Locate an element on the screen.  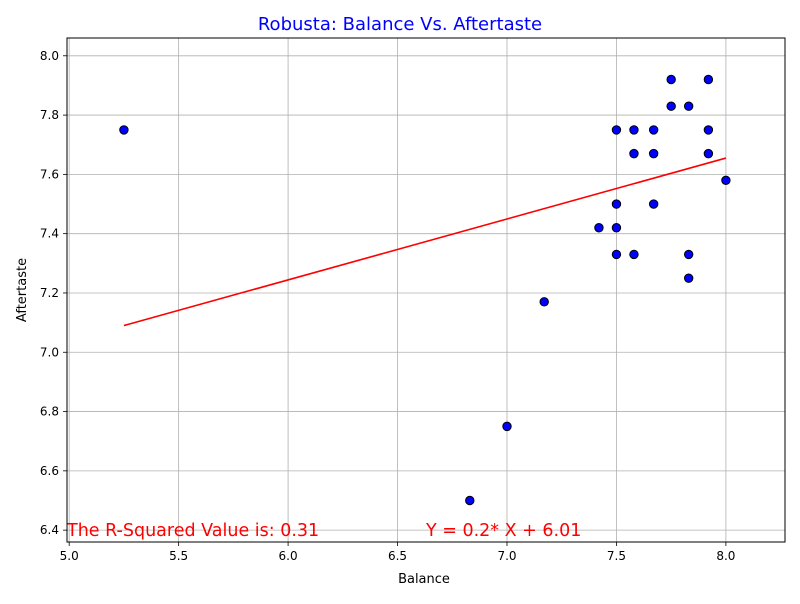
x-axis-label: Balance is located at coordinates (424, 579).